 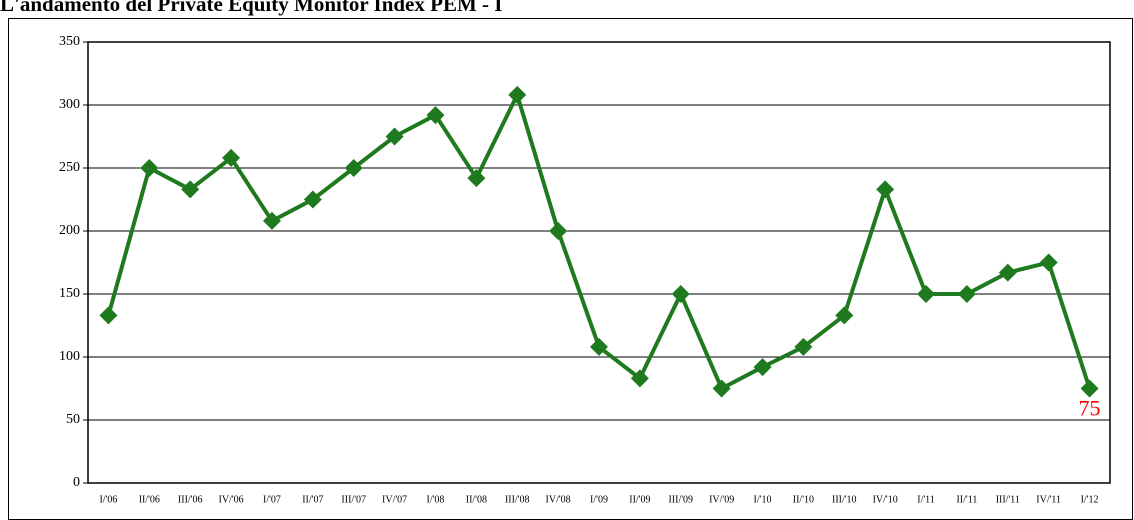 I want to click on x-tick-label: I/'12, so click(x=1090, y=499).